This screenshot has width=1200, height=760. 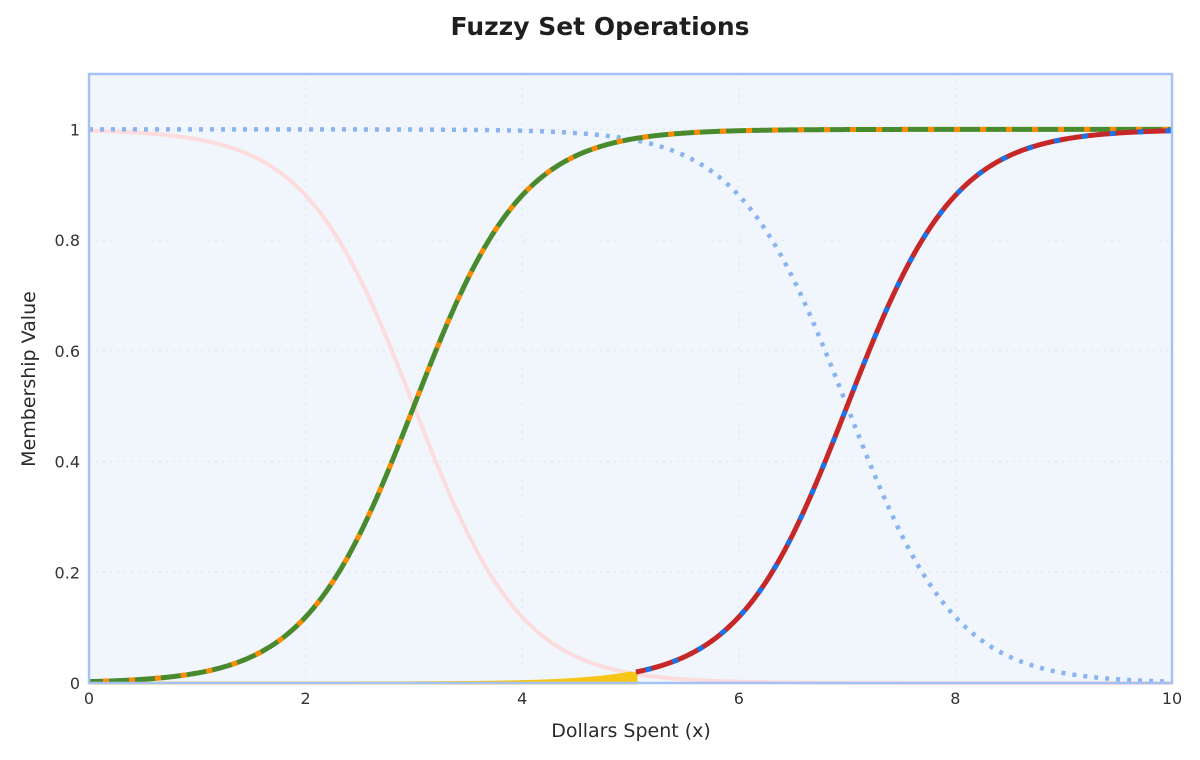 I want to click on y-tick-label: 0.6, so click(x=67, y=351).